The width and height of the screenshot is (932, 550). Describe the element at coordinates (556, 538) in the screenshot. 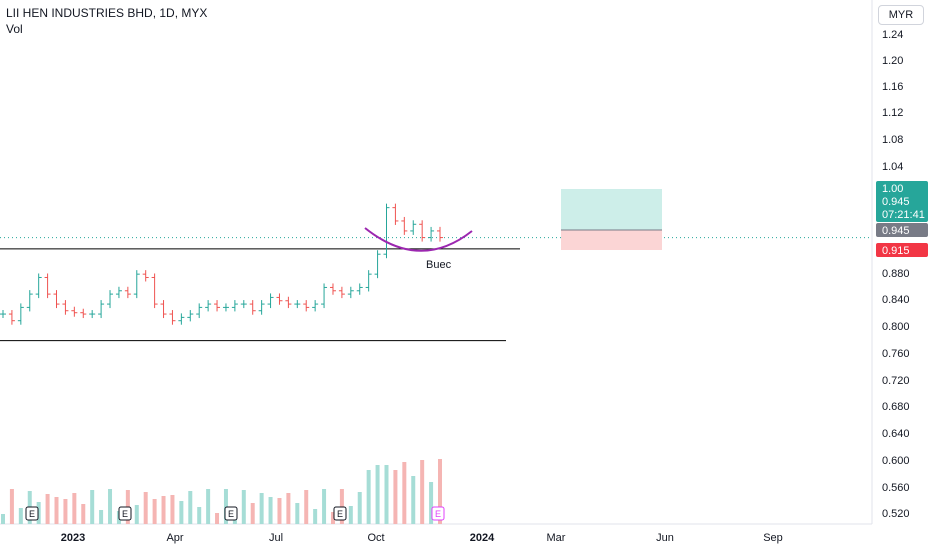

I see `x-tick-label: Mar` at that location.